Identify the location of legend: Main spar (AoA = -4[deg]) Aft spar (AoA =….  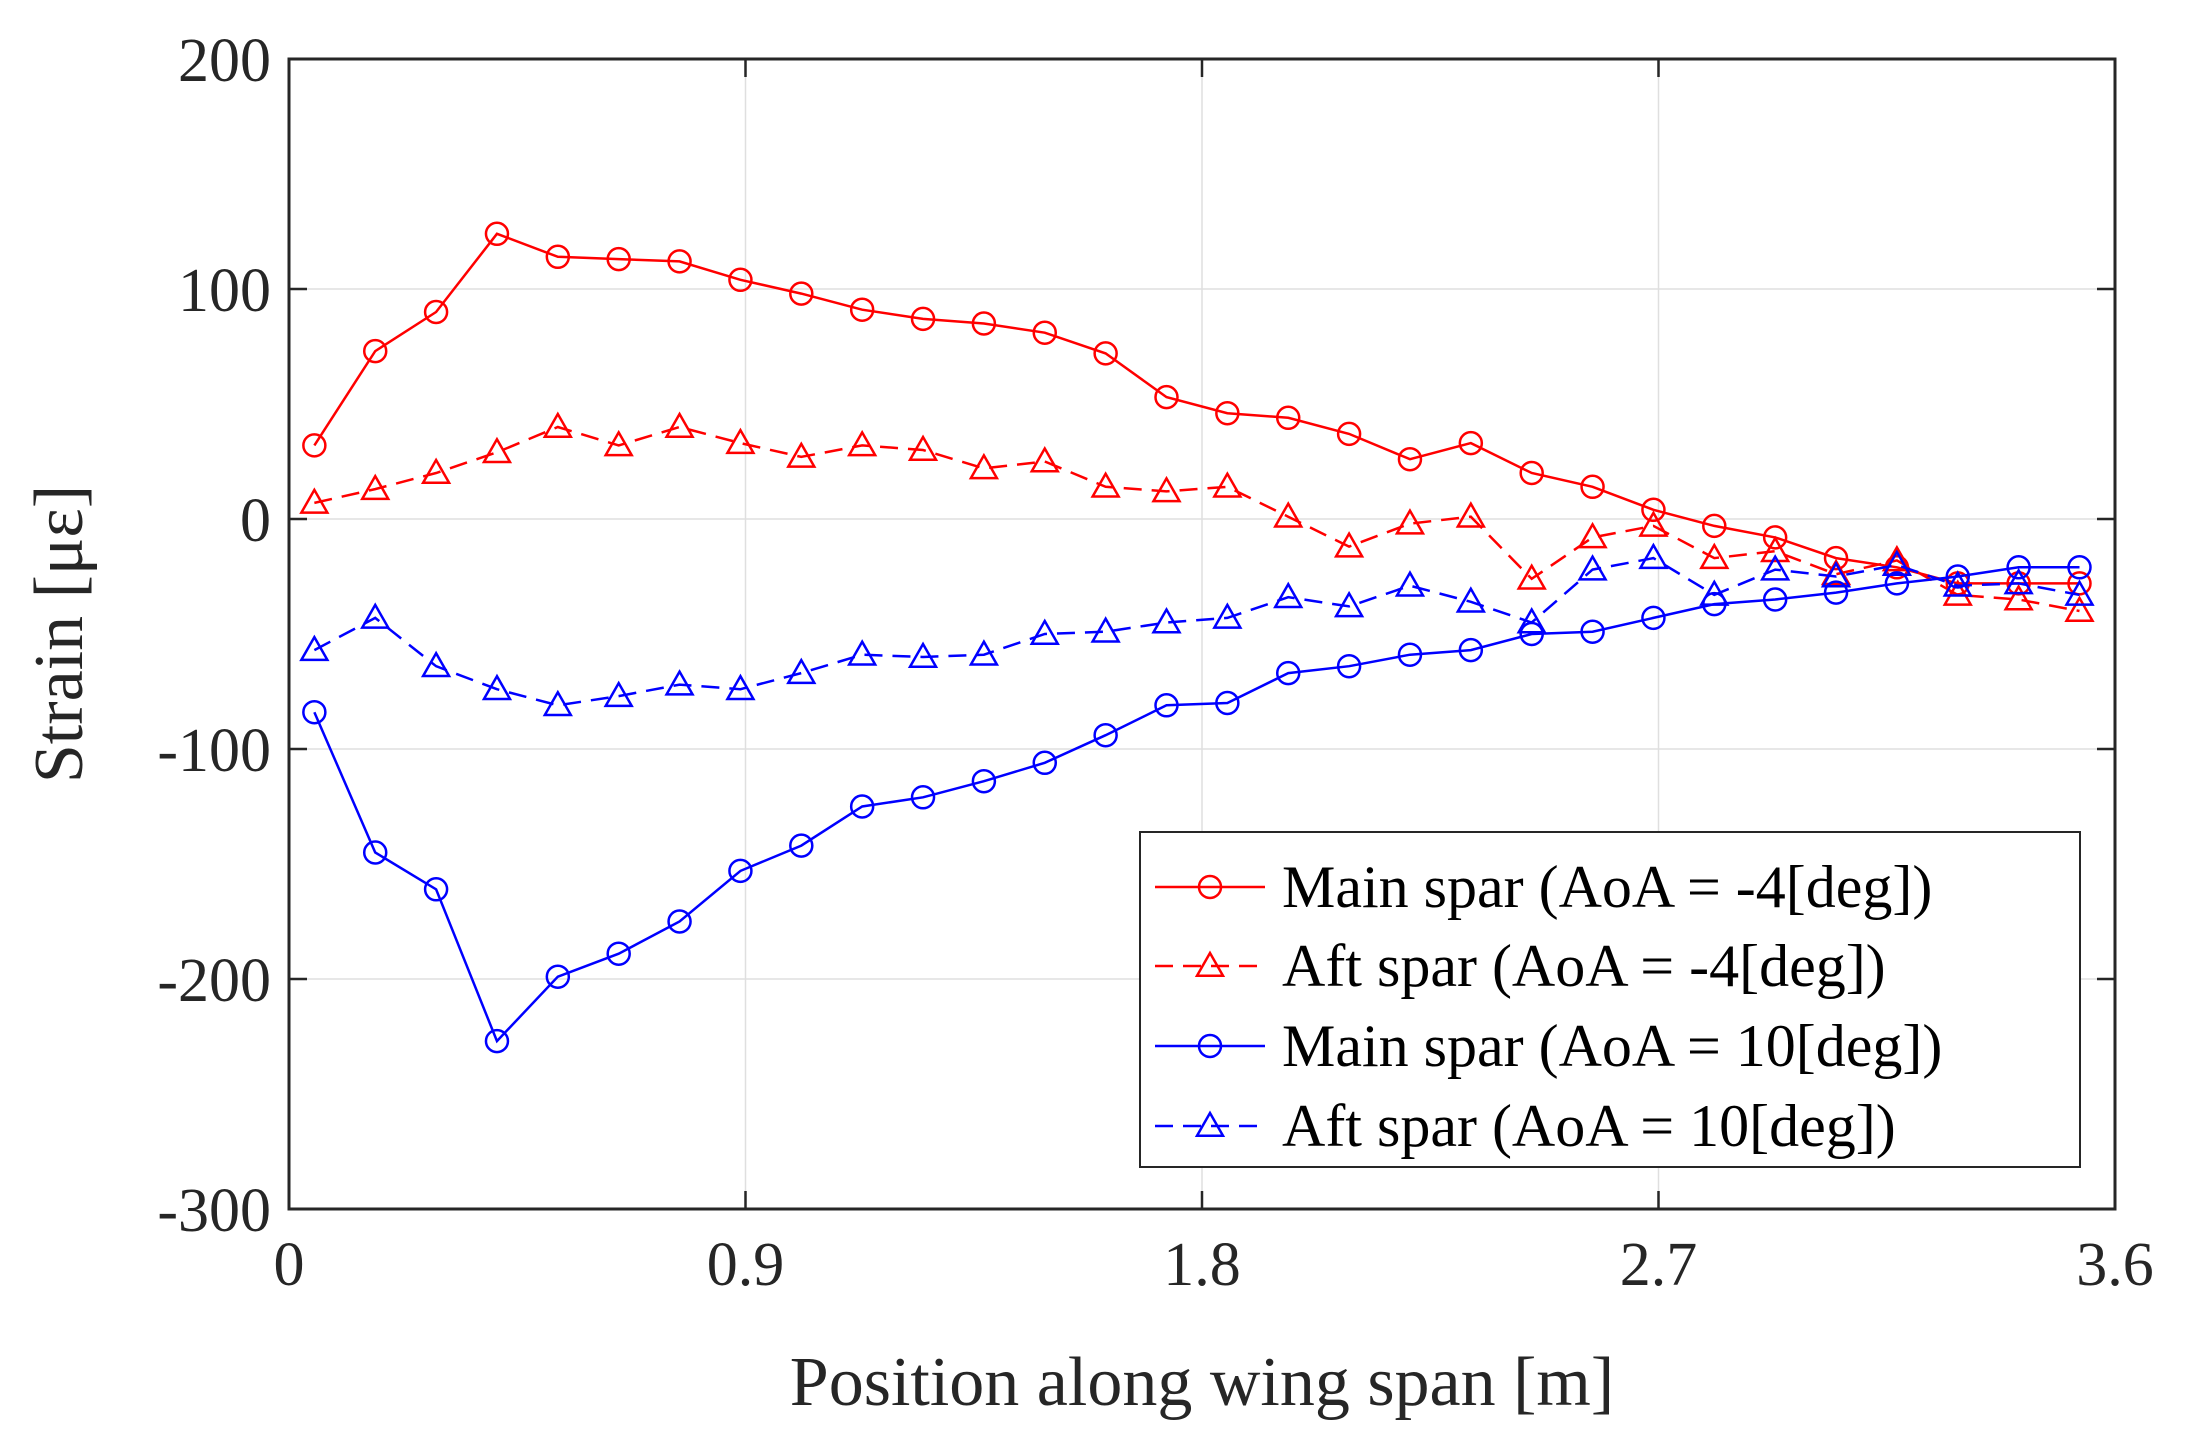
(1610, 999).